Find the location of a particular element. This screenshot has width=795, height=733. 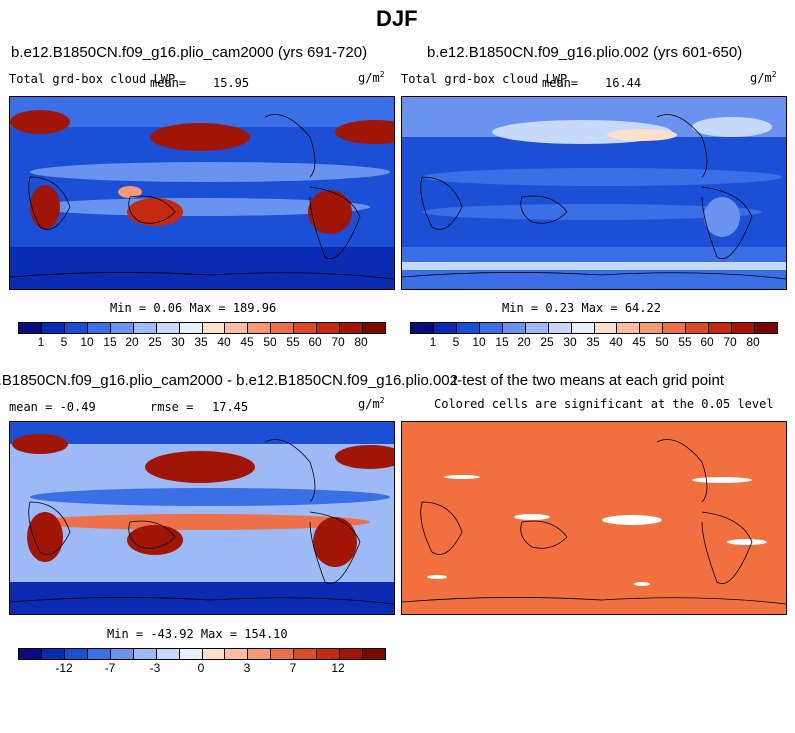

colorbar-2-tick: 10 is located at coordinates (479, 342).